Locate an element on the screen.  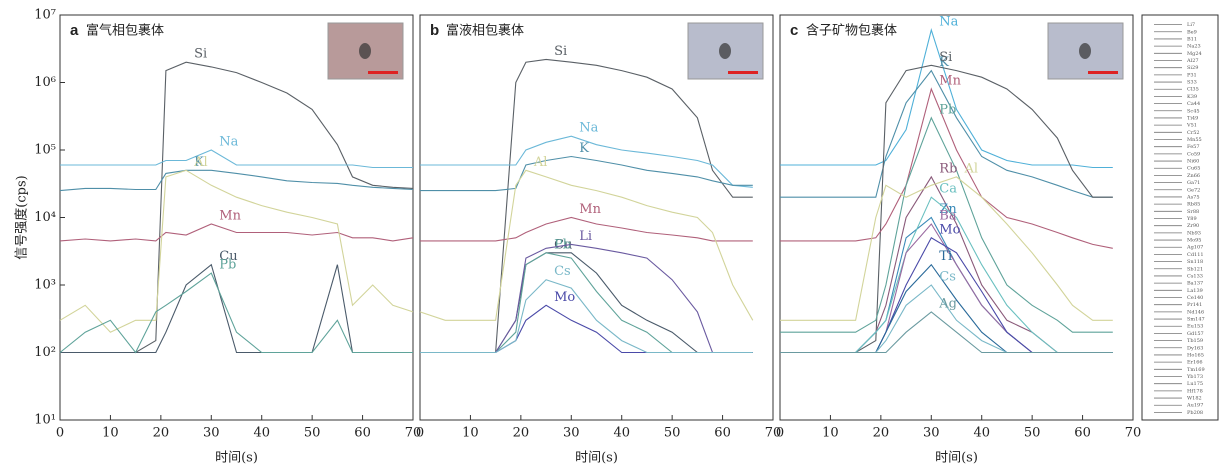
y-tick-label: 10⁵ is located at coordinates (45, 150).